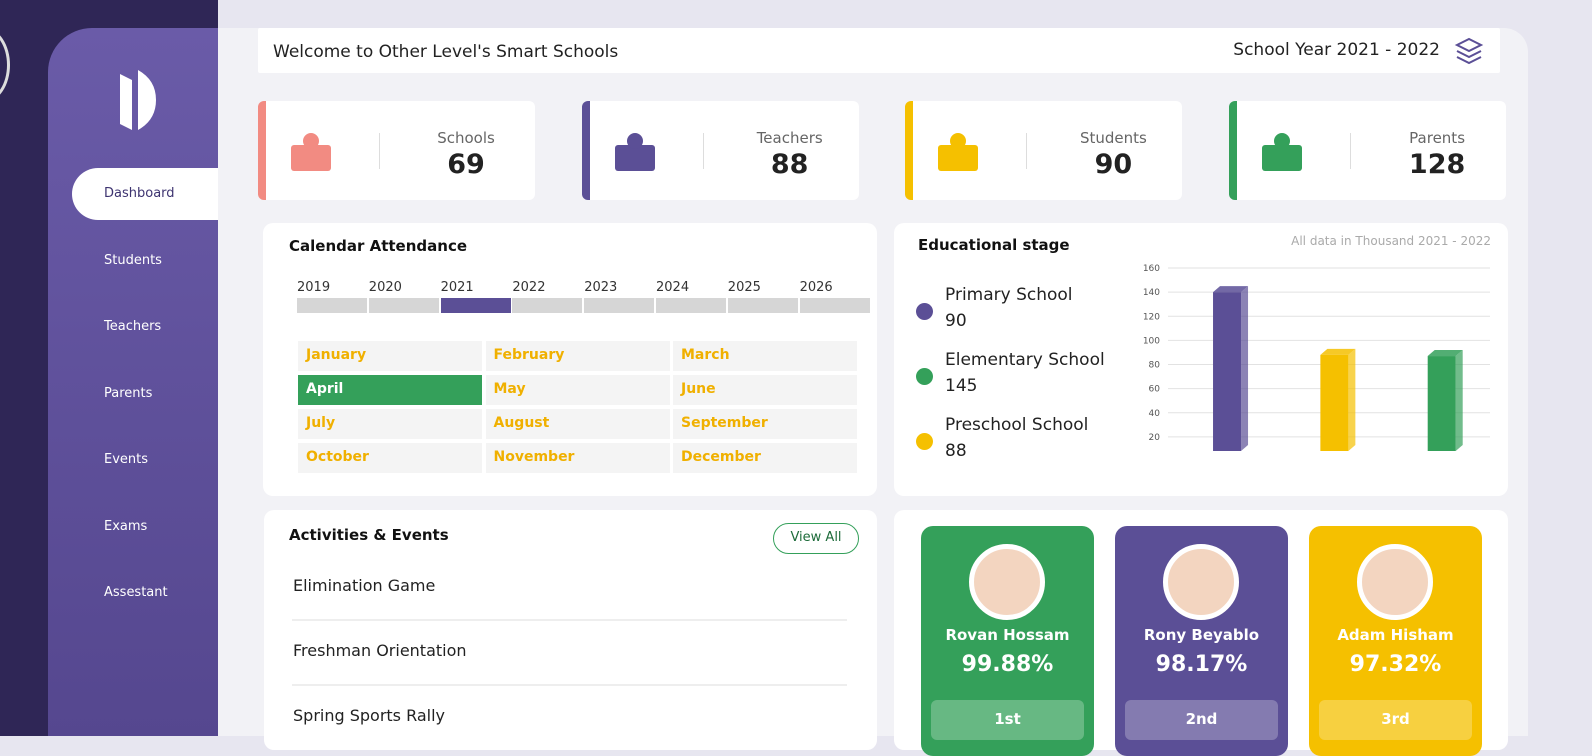 This screenshot has height=756, width=1592. What do you see at coordinates (1009, 295) in the screenshot?
I see `legend-label: Primary School` at bounding box center [1009, 295].